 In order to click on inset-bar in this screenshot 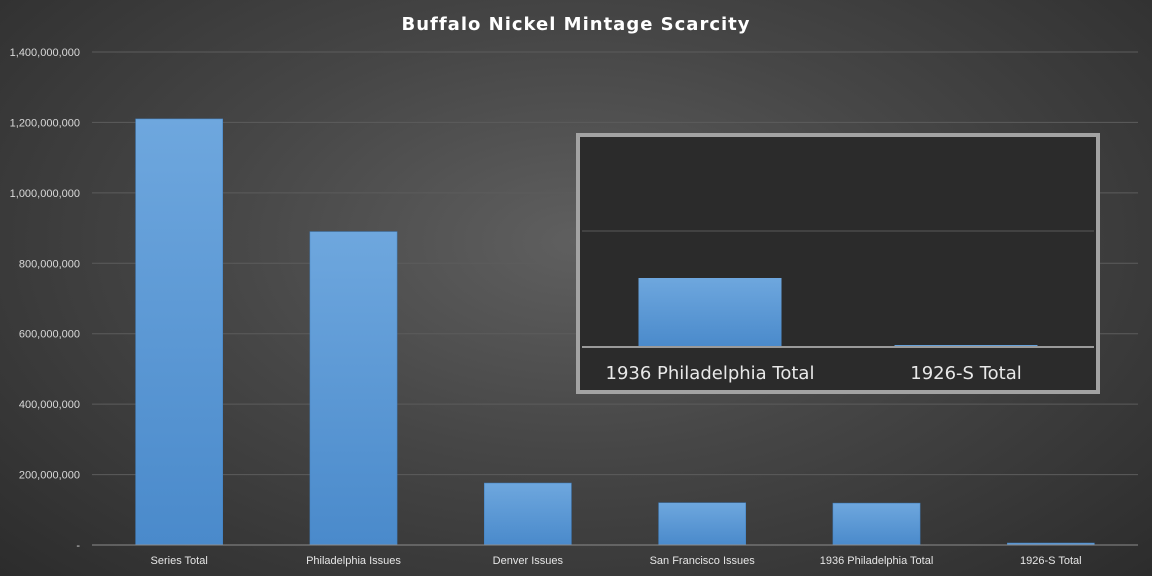, I will do `click(710, 312)`.